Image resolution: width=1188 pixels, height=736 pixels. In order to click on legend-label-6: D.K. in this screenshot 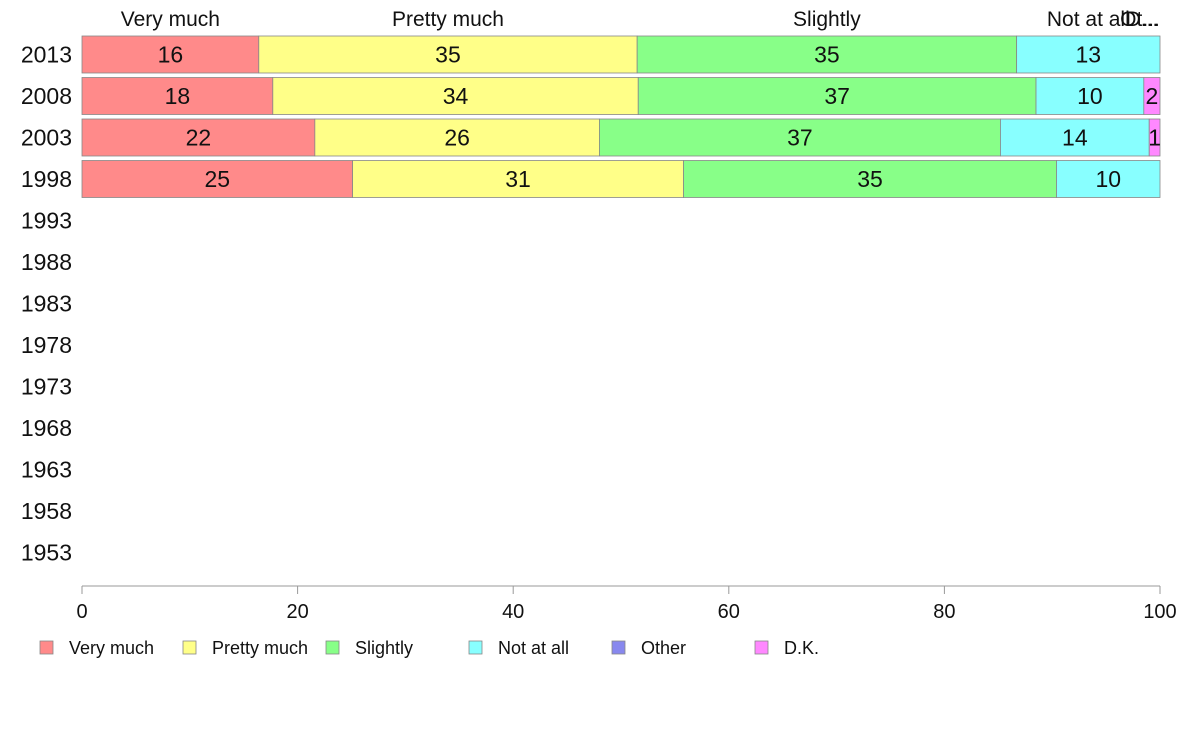, I will do `click(801, 648)`.